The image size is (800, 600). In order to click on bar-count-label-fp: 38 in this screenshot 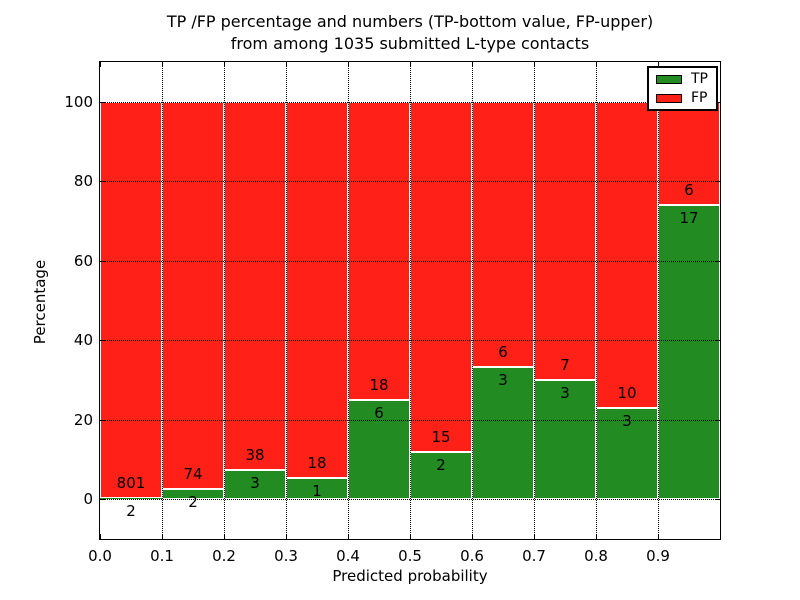, I will do `click(255, 455)`.